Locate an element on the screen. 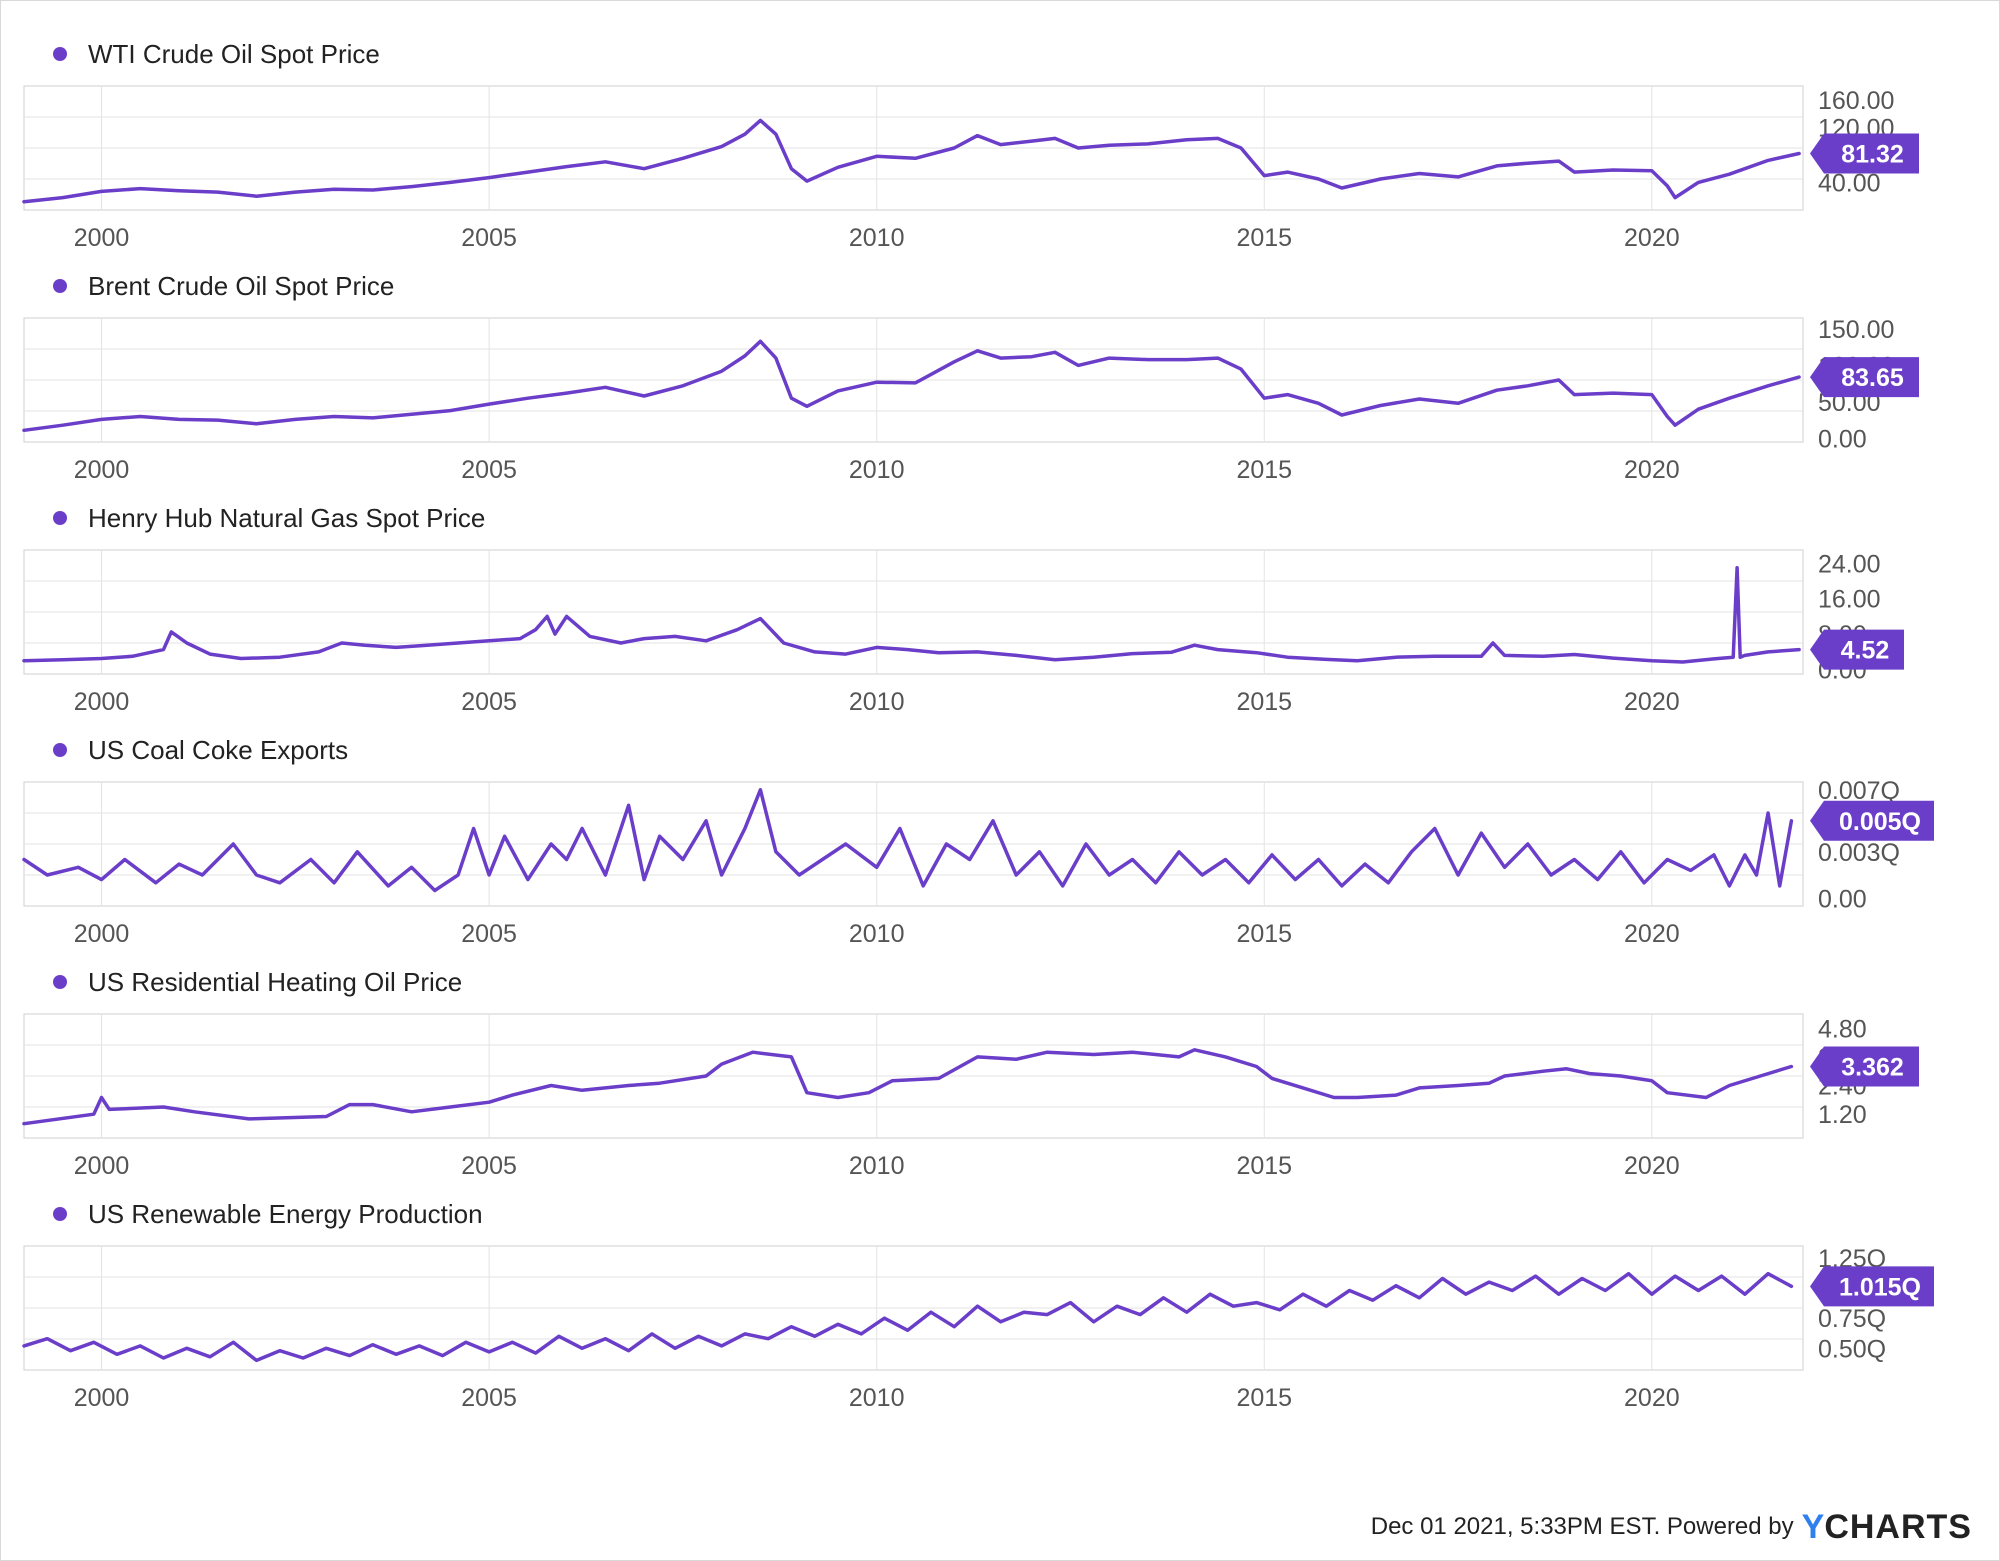 The width and height of the screenshot is (2000, 1561). y-tick-label: 0.003Q is located at coordinates (1859, 853).